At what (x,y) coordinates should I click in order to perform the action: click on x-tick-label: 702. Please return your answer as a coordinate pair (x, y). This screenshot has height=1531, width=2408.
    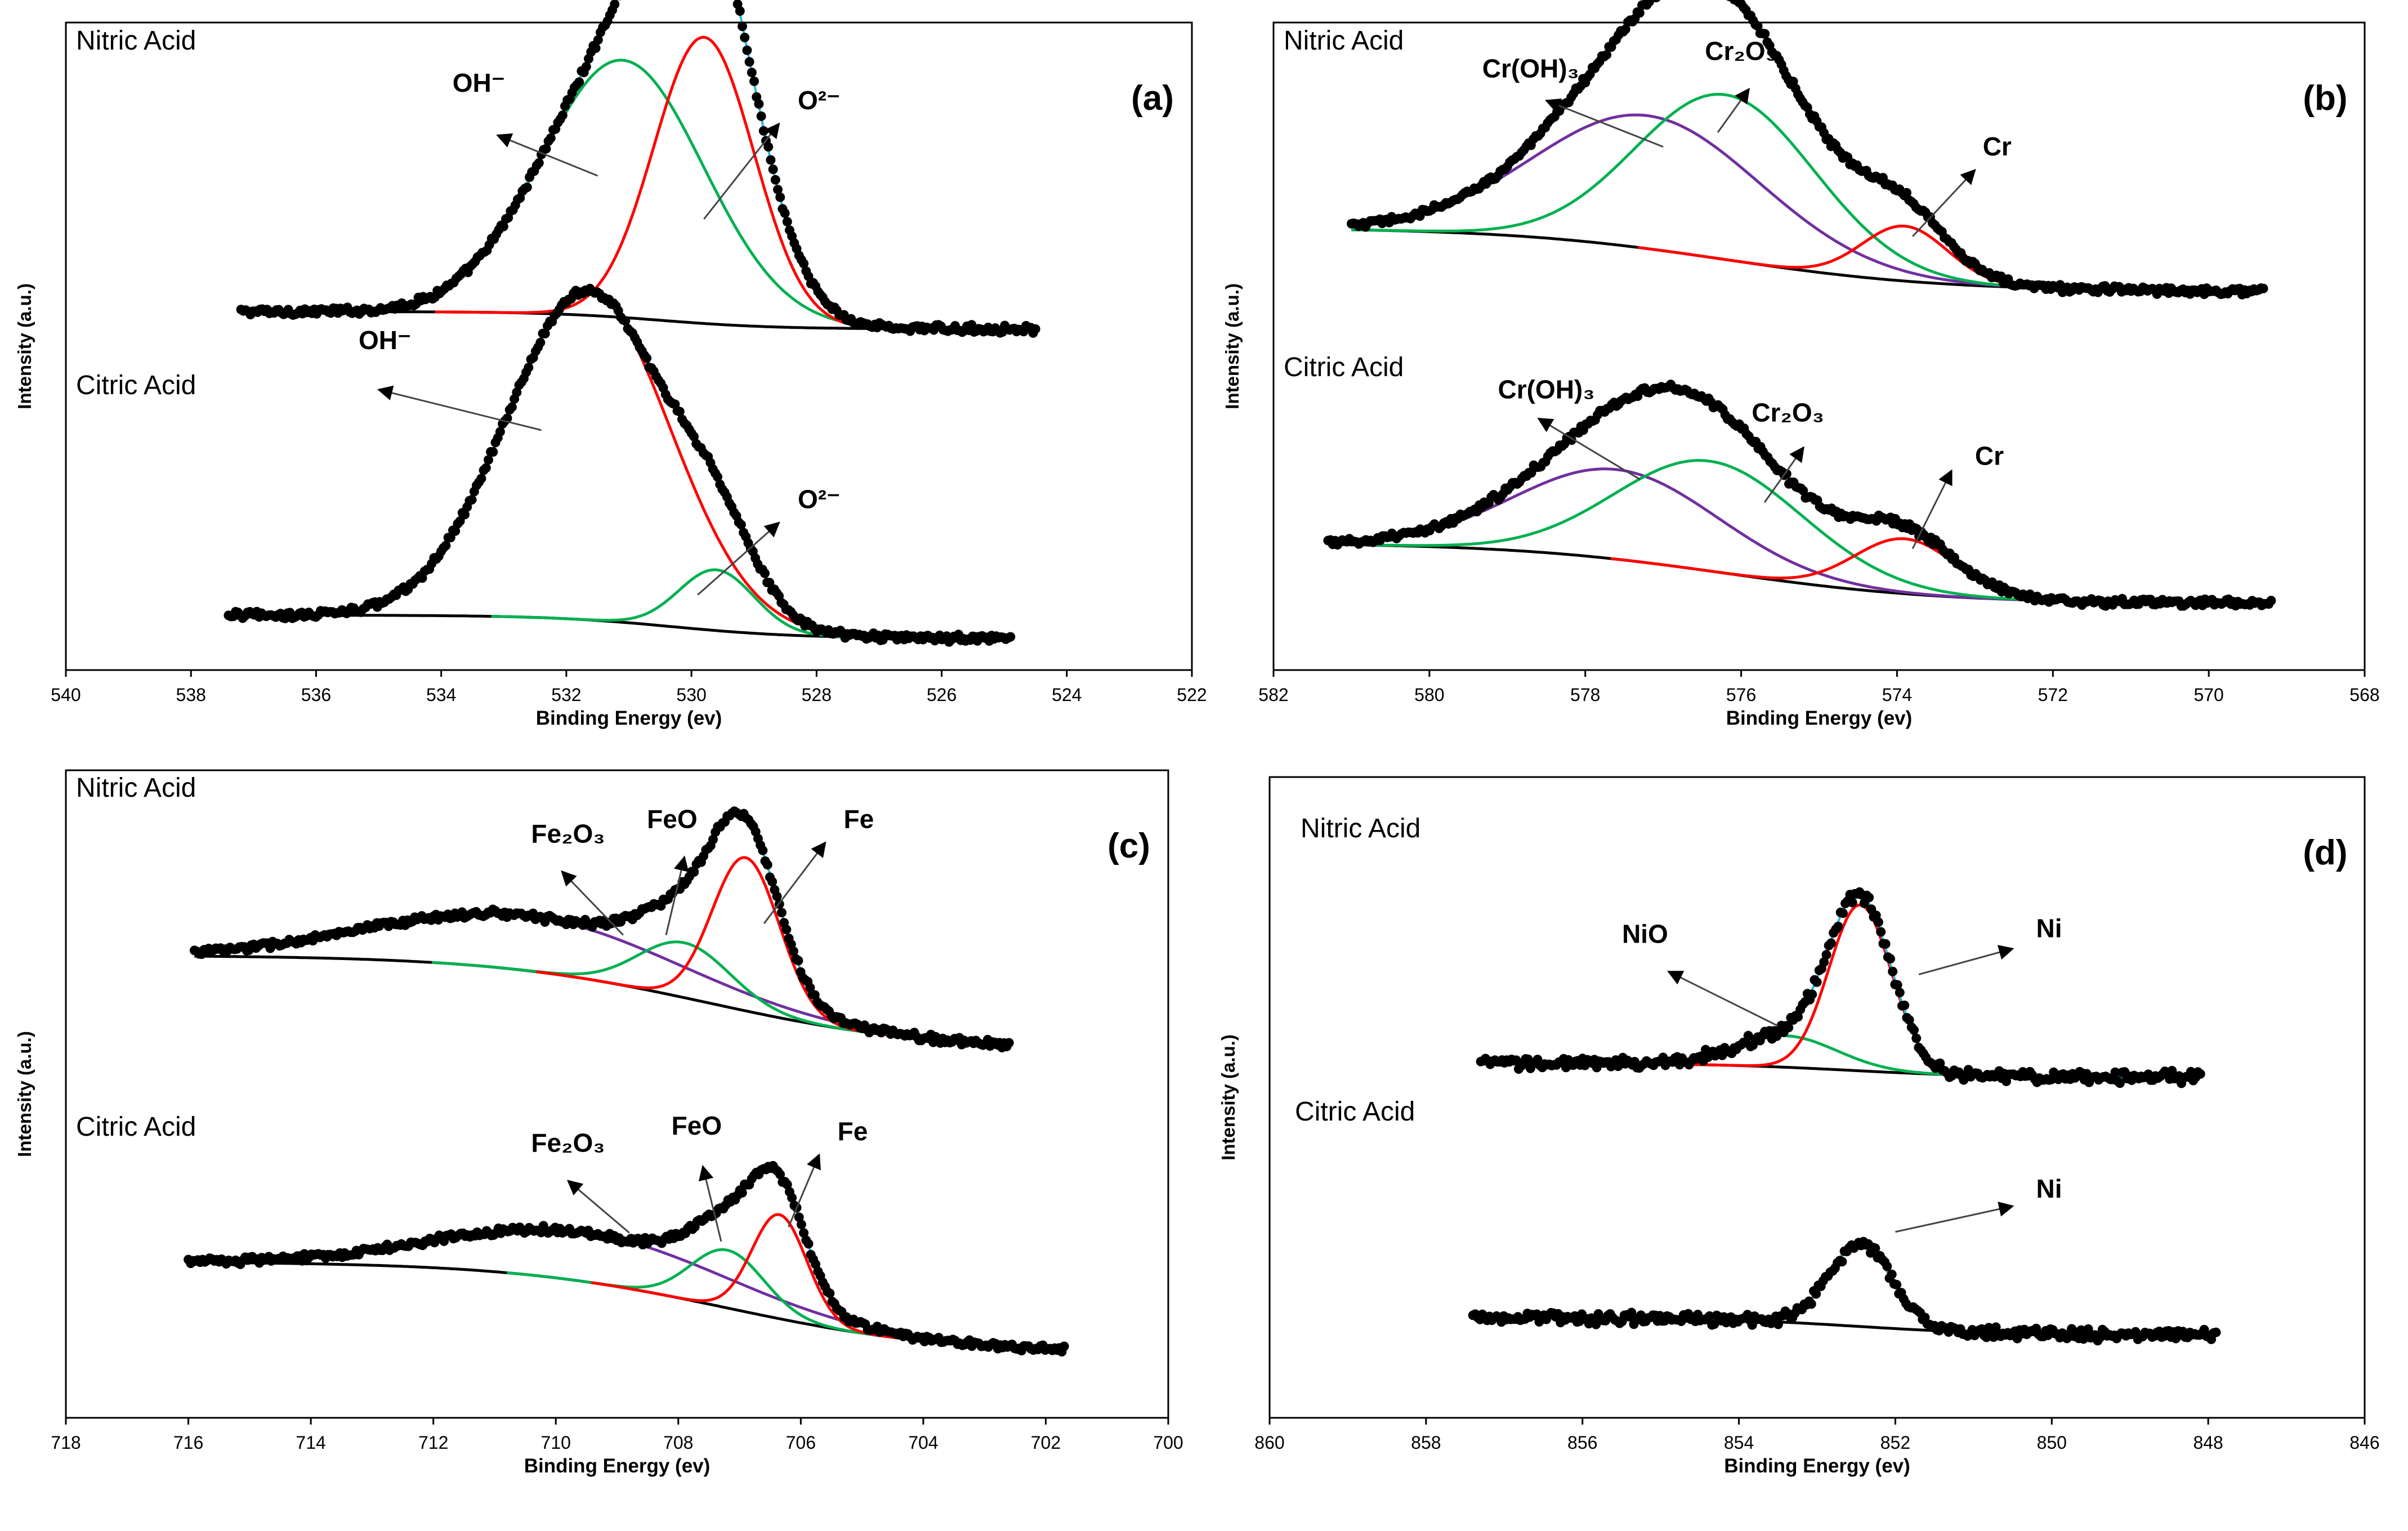
    Looking at the image, I should click on (1046, 1442).